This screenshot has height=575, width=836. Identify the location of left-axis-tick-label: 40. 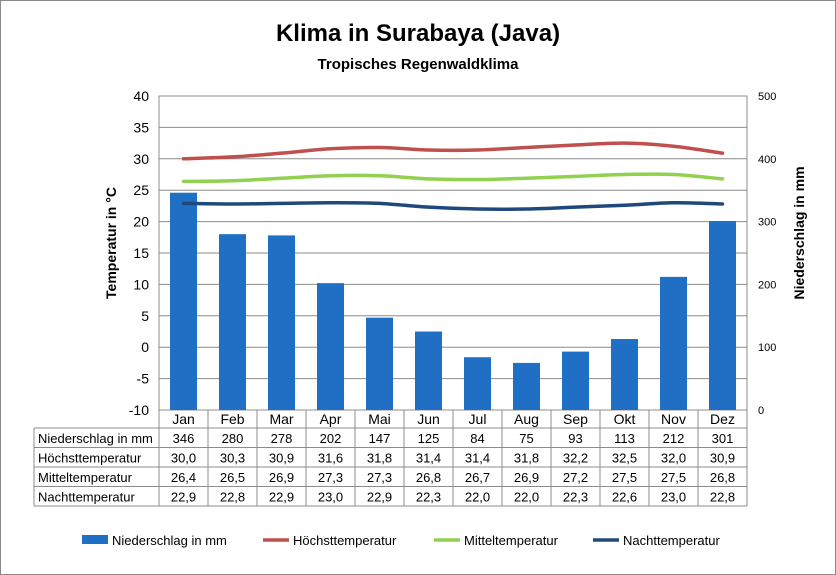
(141, 96).